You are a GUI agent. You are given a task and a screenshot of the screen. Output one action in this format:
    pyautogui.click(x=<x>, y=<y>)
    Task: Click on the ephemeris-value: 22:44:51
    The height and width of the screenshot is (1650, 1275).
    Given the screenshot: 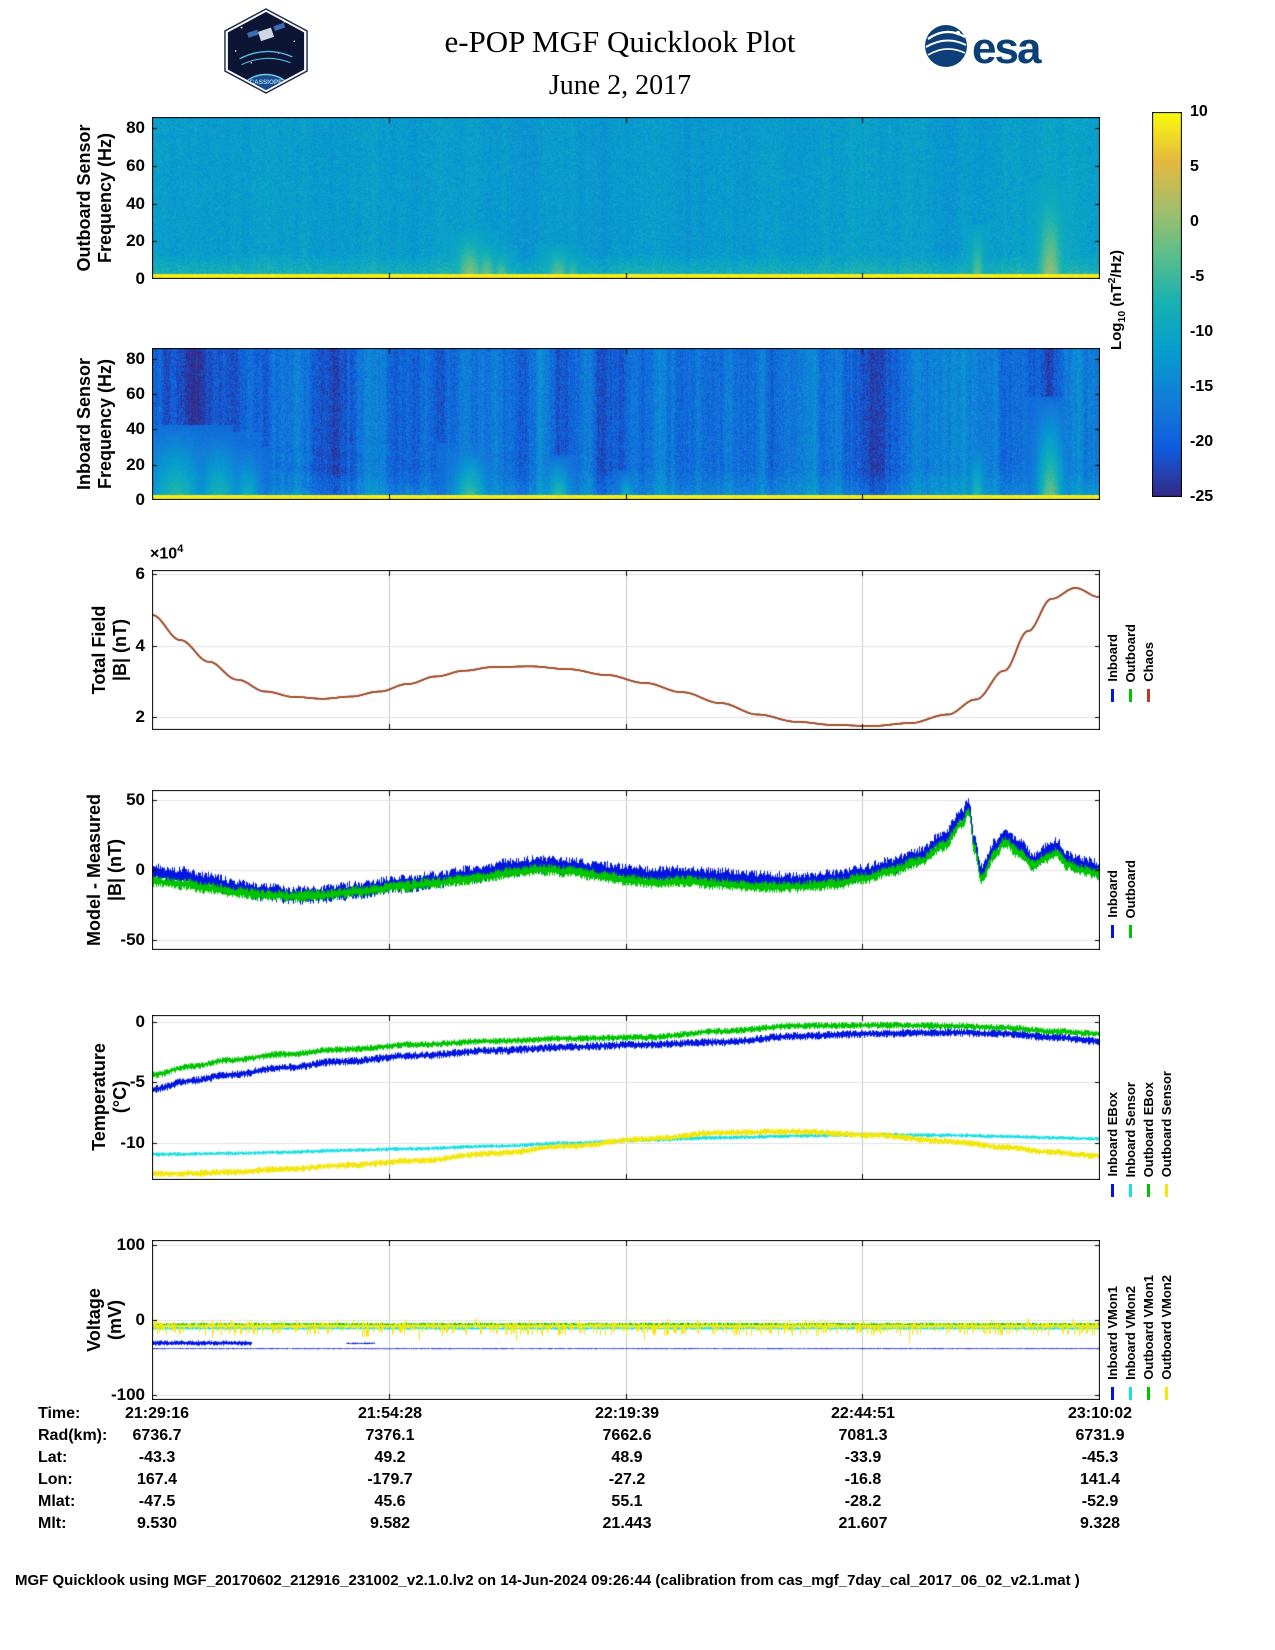 What is the action you would take?
    pyautogui.click(x=863, y=1413)
    